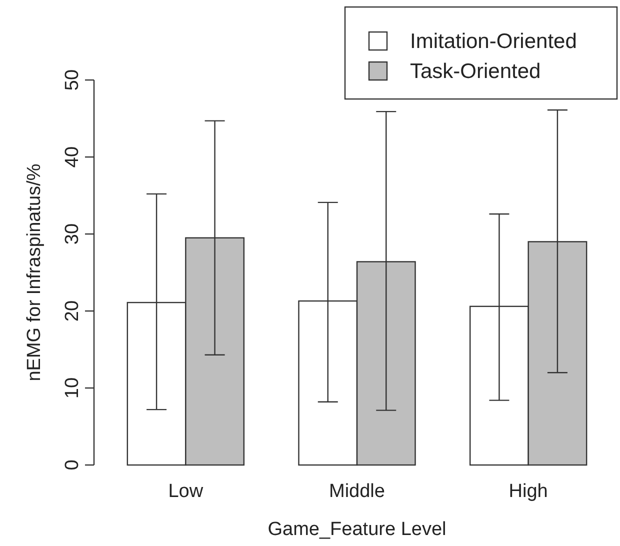 The height and width of the screenshot is (546, 620). Describe the element at coordinates (72, 465) in the screenshot. I see `y-tick-label: 0` at that location.